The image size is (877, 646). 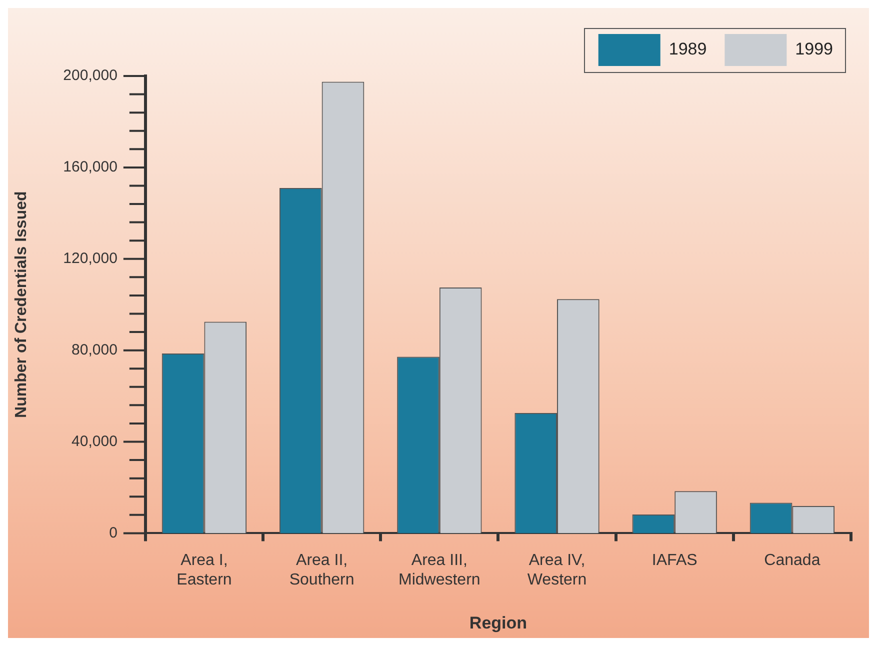 What do you see at coordinates (557, 570) in the screenshot?
I see `x-tick-label: Area IV, Western` at bounding box center [557, 570].